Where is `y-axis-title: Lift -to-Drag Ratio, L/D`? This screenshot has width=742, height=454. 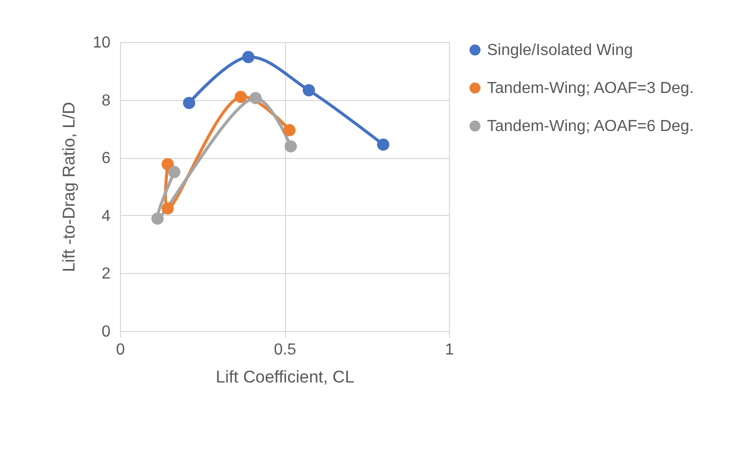 y-axis-title: Lift -to-Drag Ratio, L/D is located at coordinates (69, 187).